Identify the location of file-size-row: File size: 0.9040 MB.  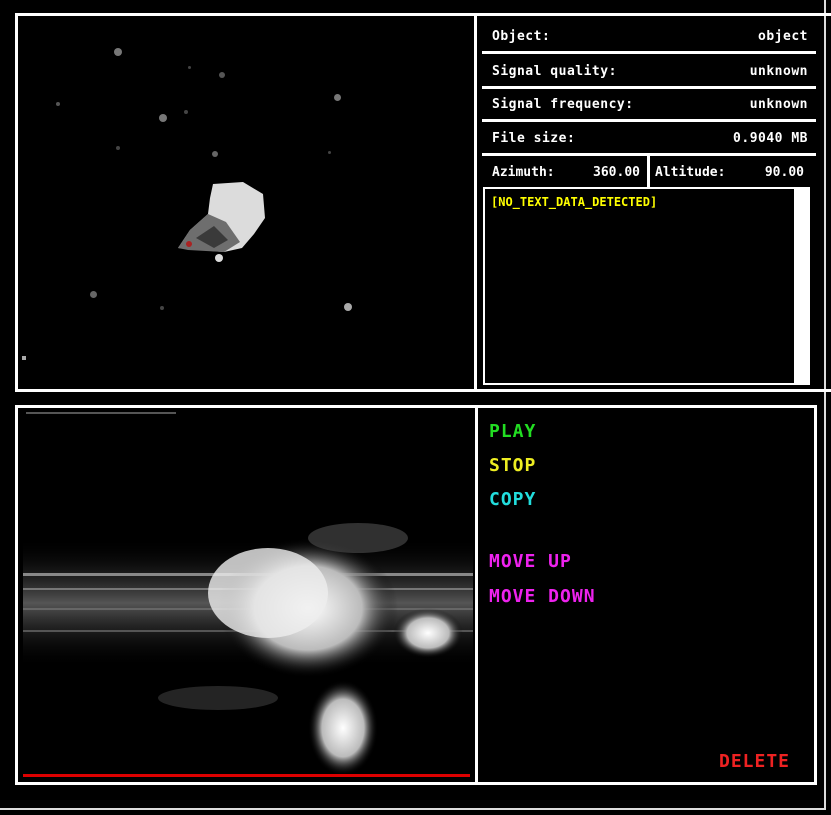
(649, 138).